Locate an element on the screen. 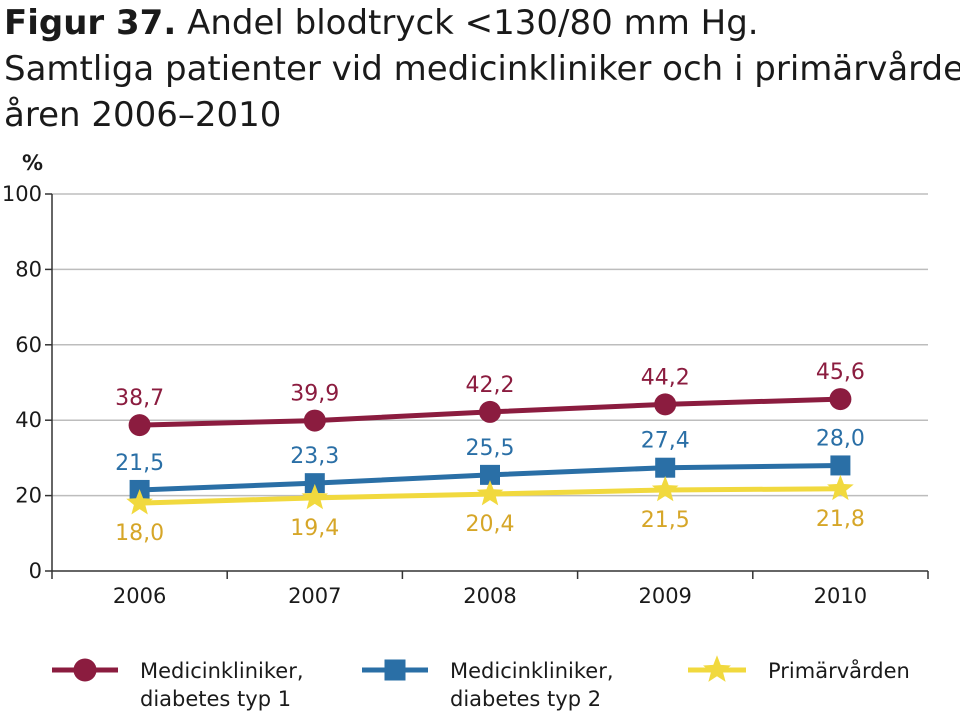 The height and width of the screenshot is (716, 960). data-label: 20,4 is located at coordinates (490, 524).